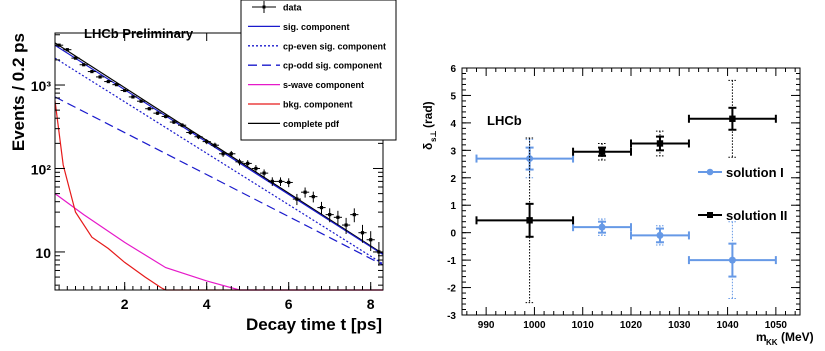  Describe the element at coordinates (504, 120) in the screenshot. I see `right-annotation: LHCb` at that location.